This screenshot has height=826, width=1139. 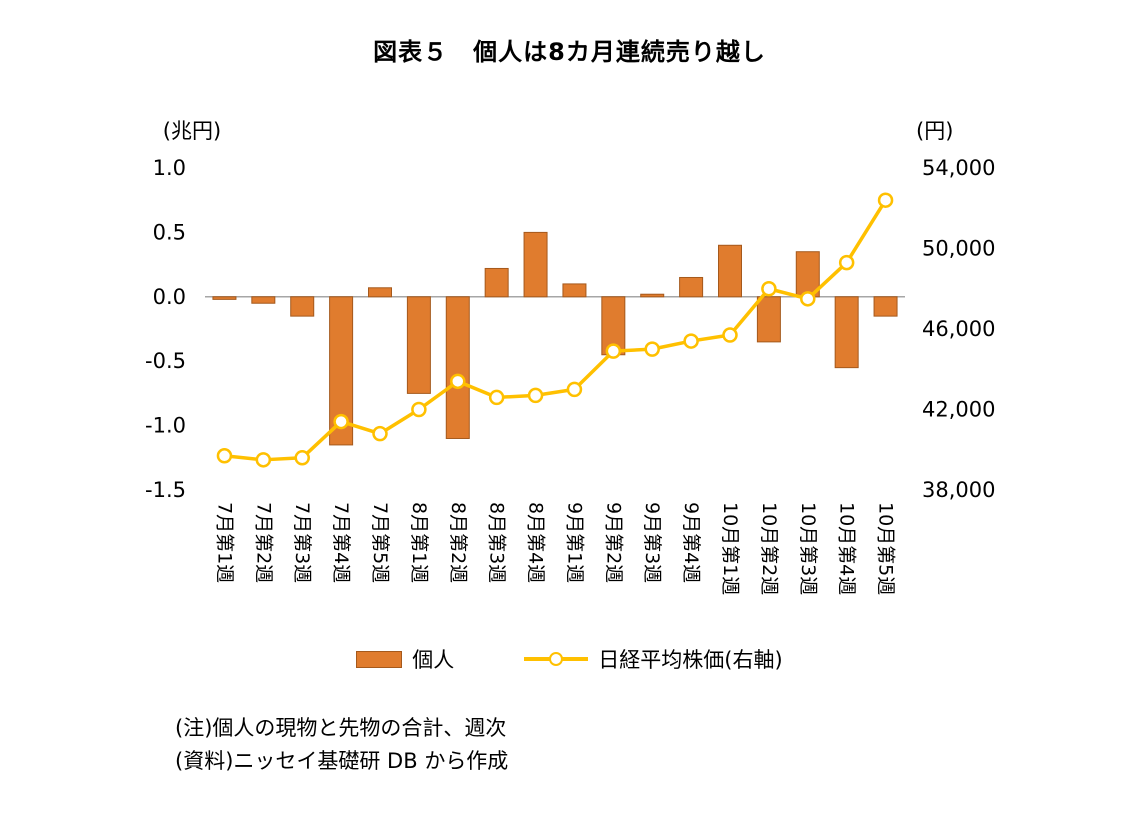 I want to click on legend-item-individual: 個人, so click(x=405, y=659).